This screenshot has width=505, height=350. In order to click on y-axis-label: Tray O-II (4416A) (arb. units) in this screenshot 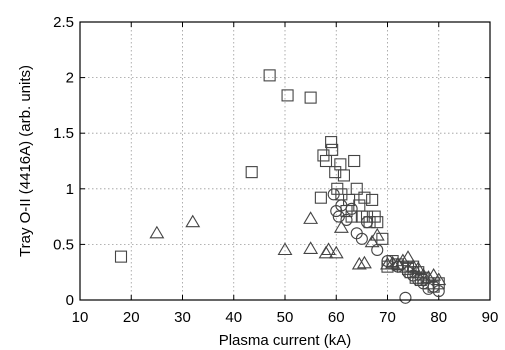, I will do `click(25, 161)`.